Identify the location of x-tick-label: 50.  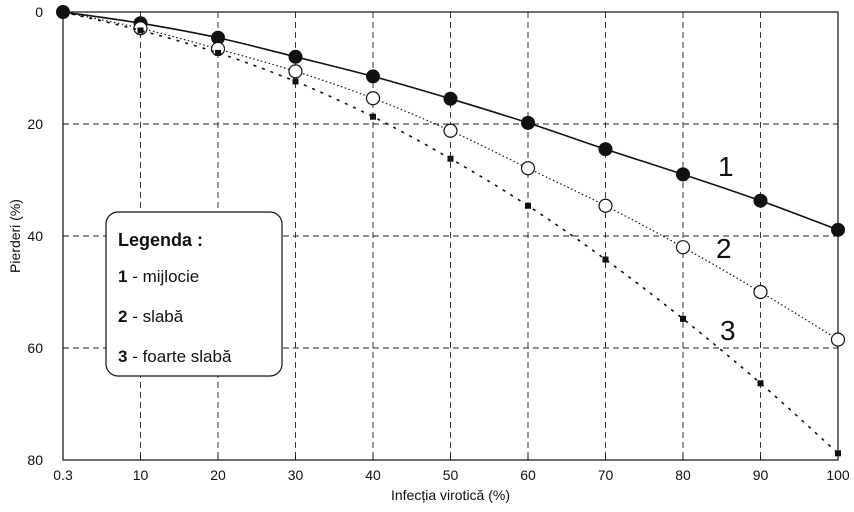
(451, 475).